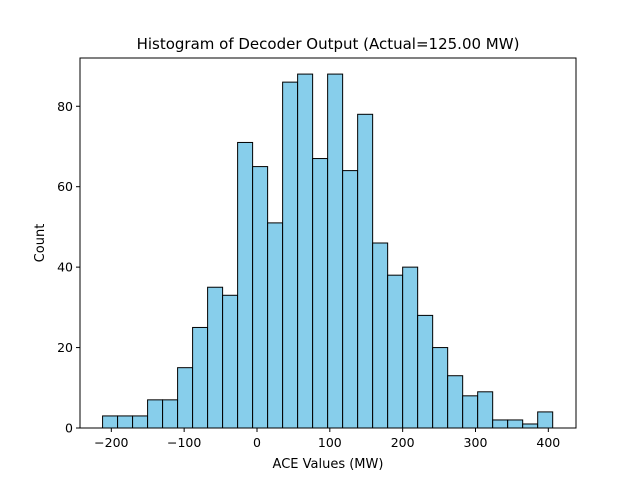 This screenshot has width=640, height=480. I want to click on y-tick-label: 40, so click(65, 267).